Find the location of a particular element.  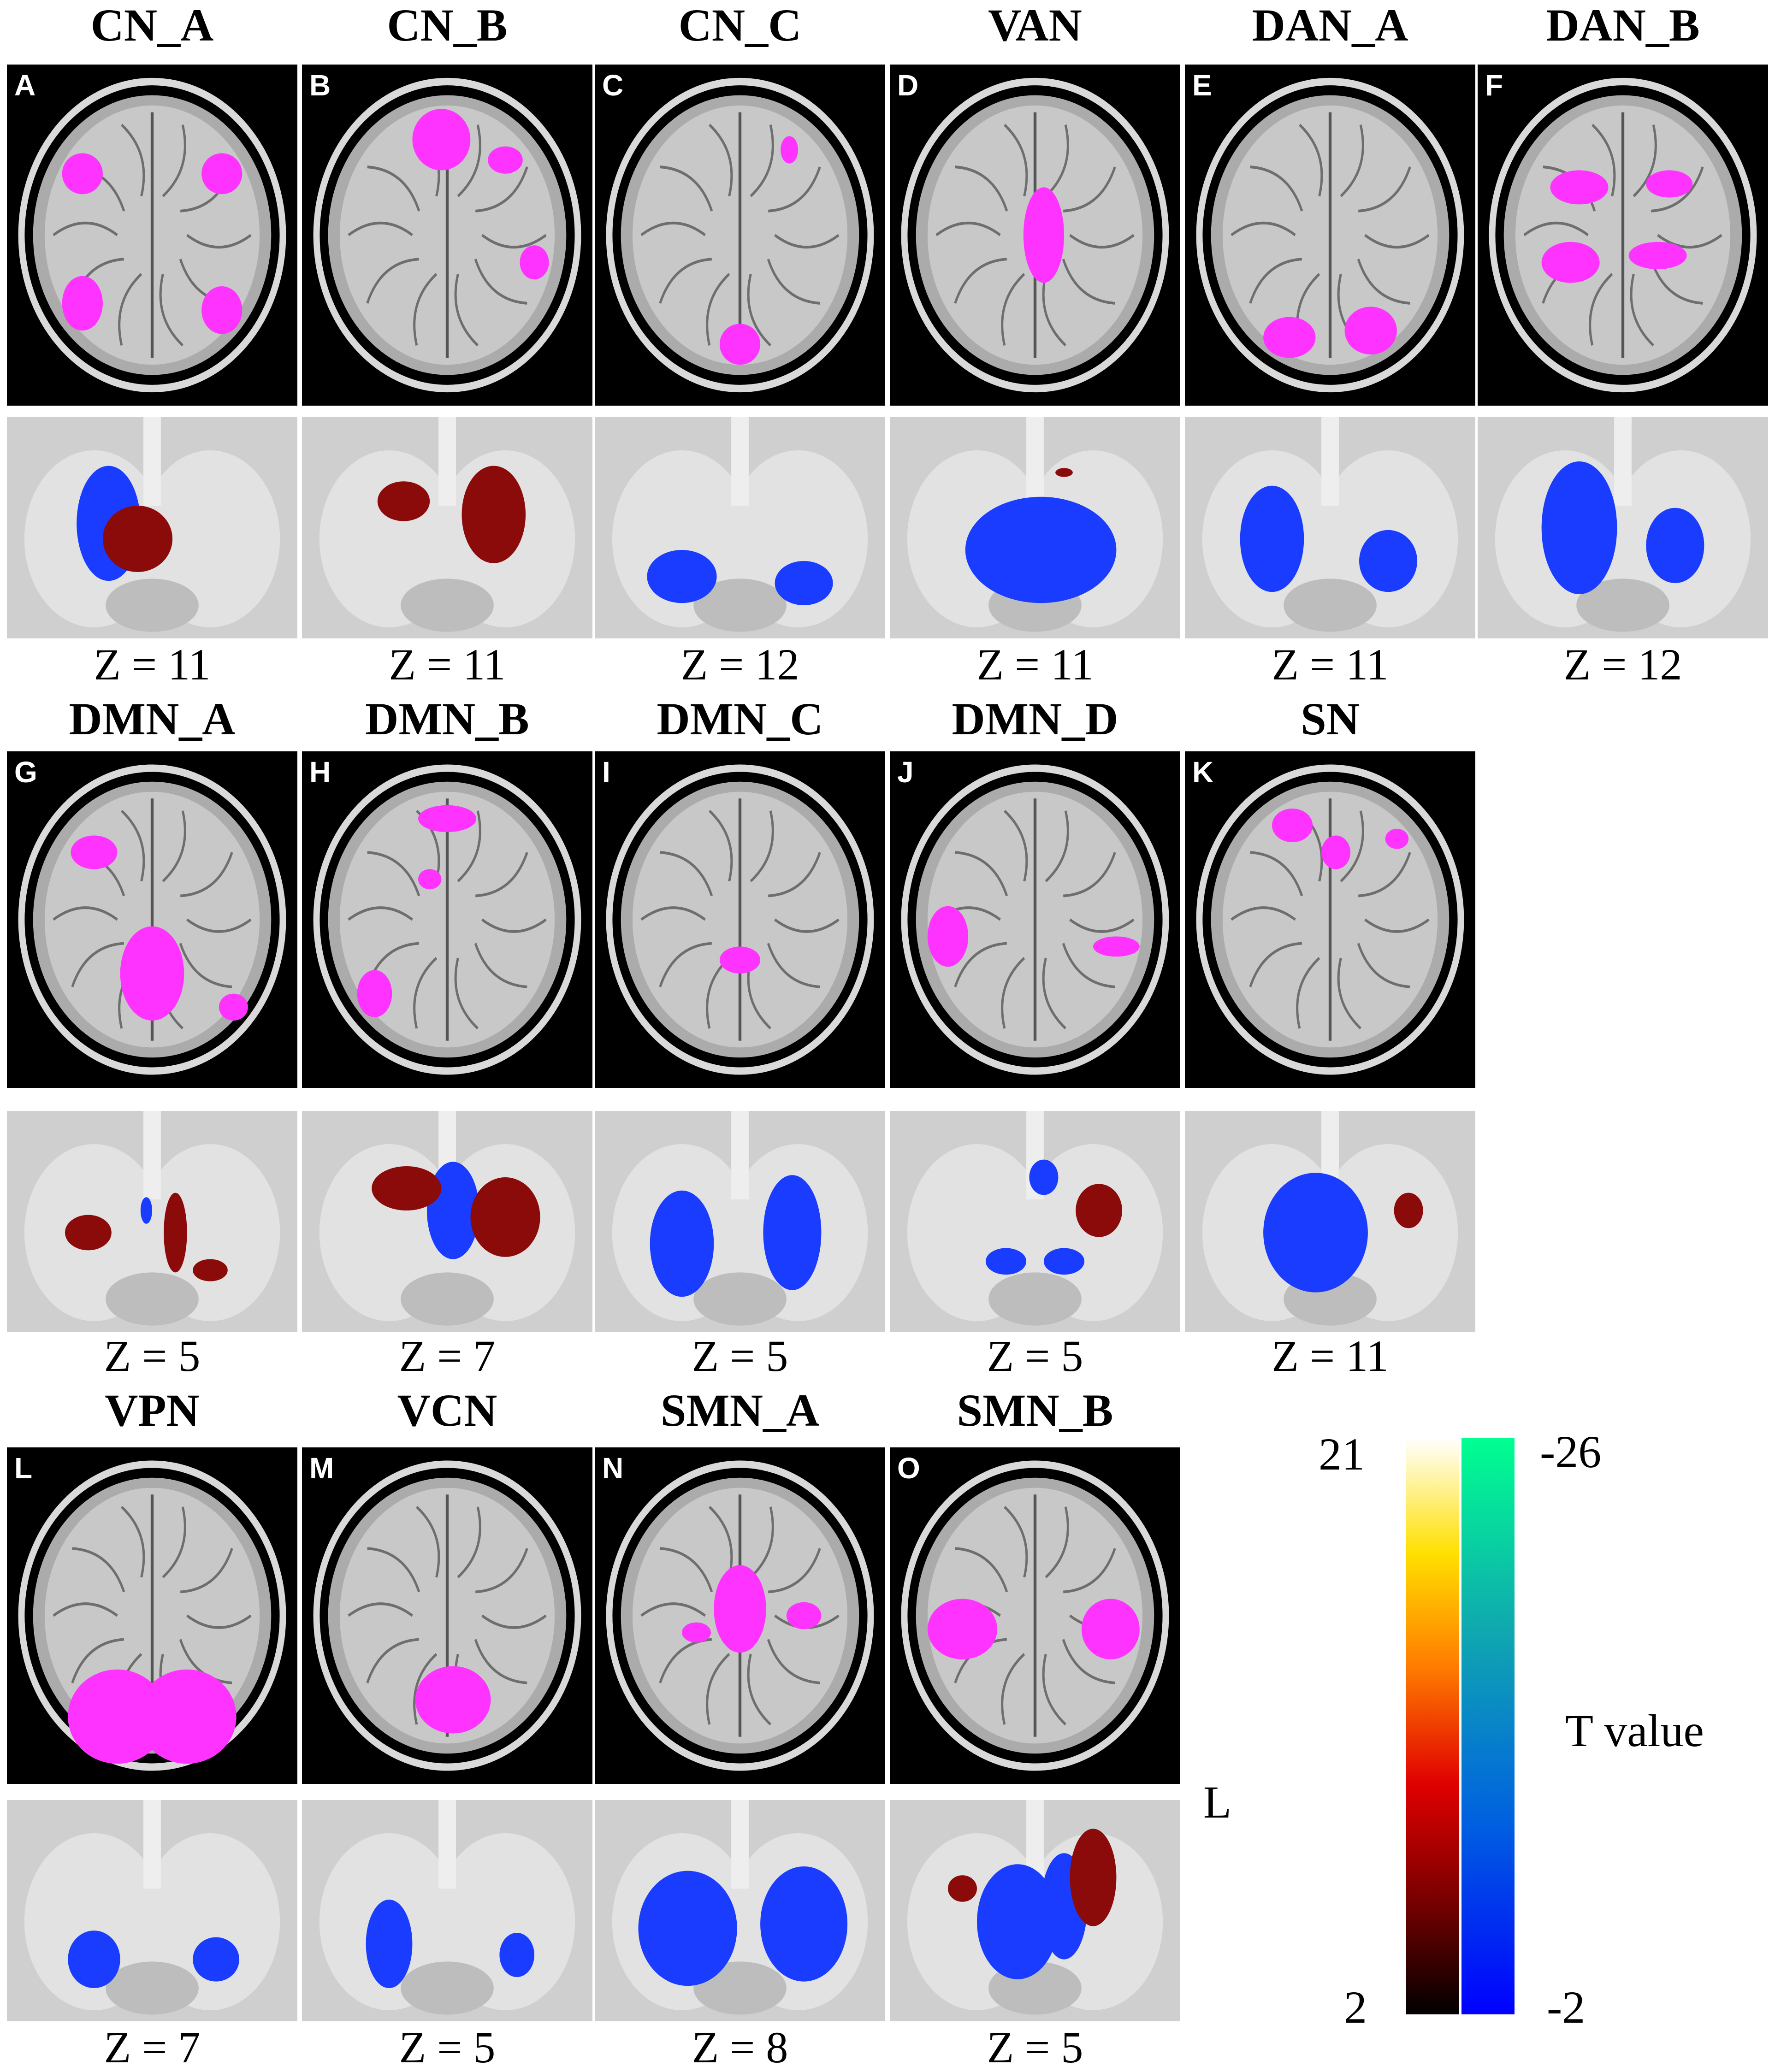

panel-letter: G is located at coordinates (26, 772).